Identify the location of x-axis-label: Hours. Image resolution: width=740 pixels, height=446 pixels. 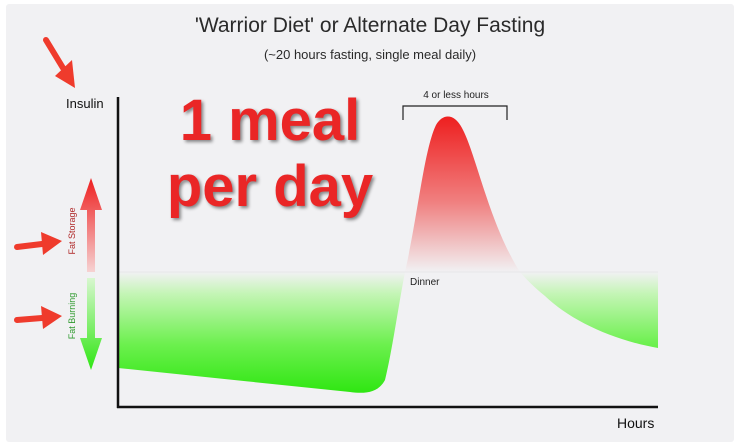
(636, 423).